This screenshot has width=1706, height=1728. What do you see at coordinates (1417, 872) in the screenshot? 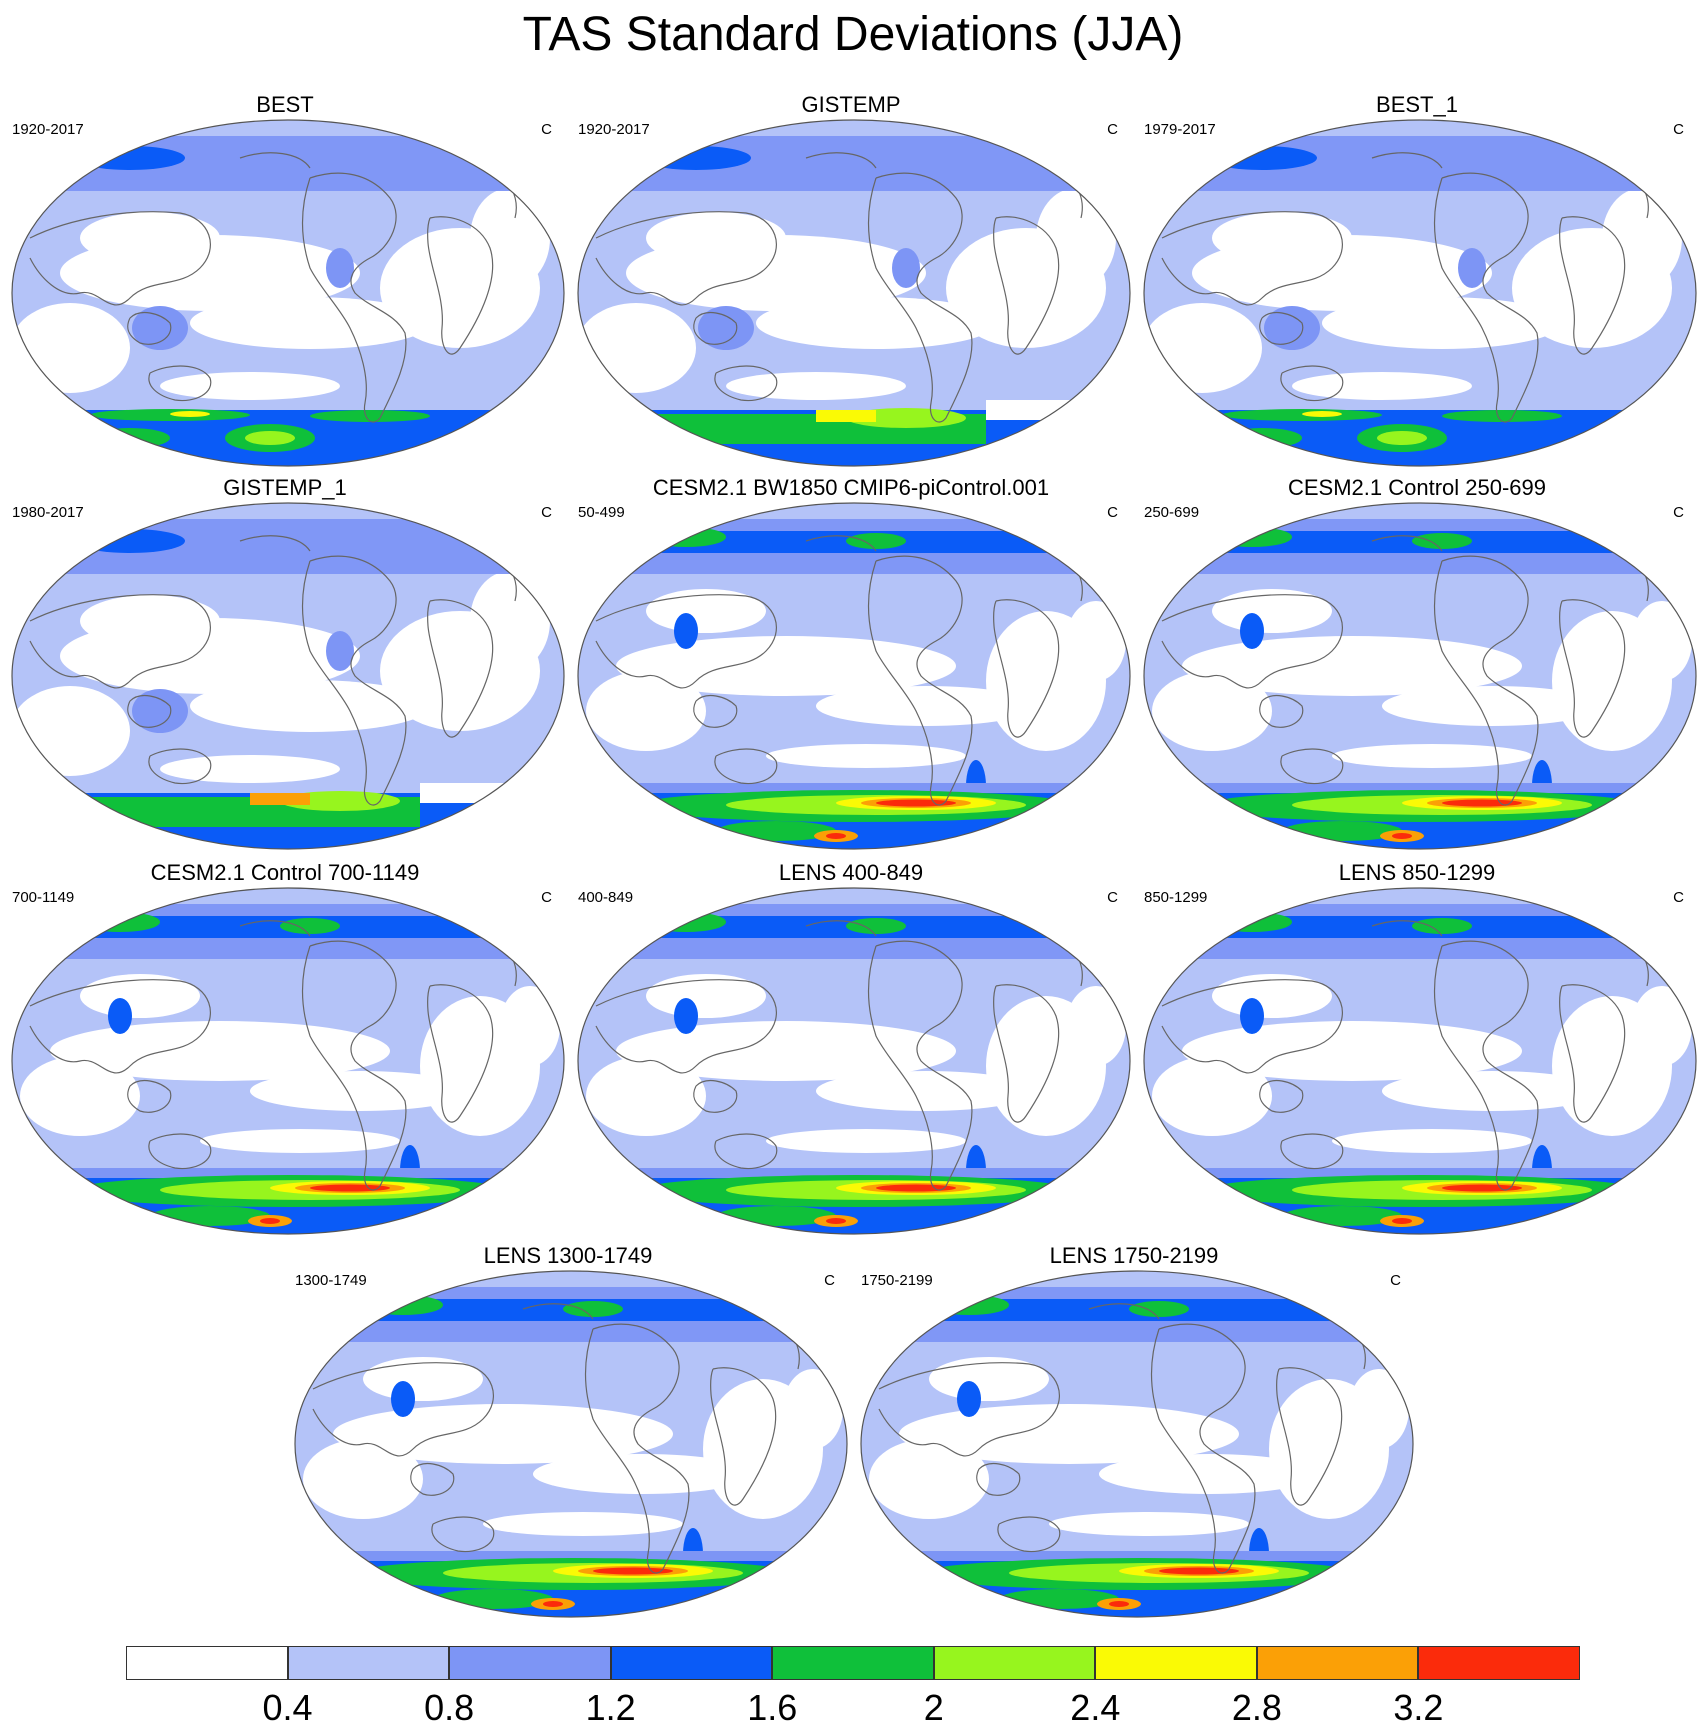
I see `panel-title: LENS 850-1299` at bounding box center [1417, 872].